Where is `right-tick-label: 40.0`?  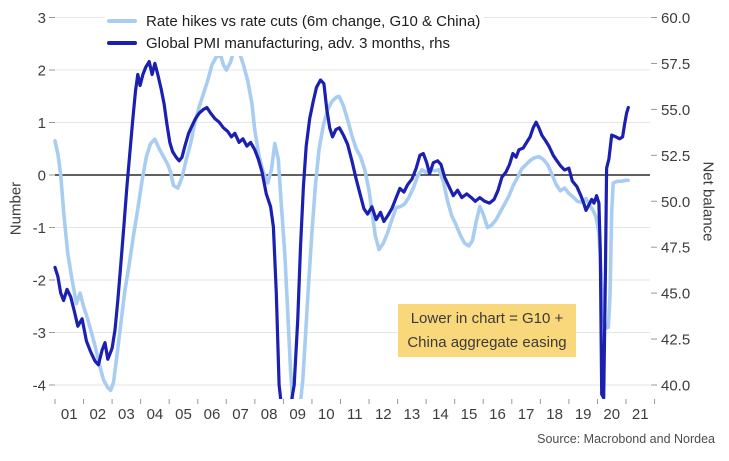 right-tick-label: 40.0 is located at coordinates (675, 386).